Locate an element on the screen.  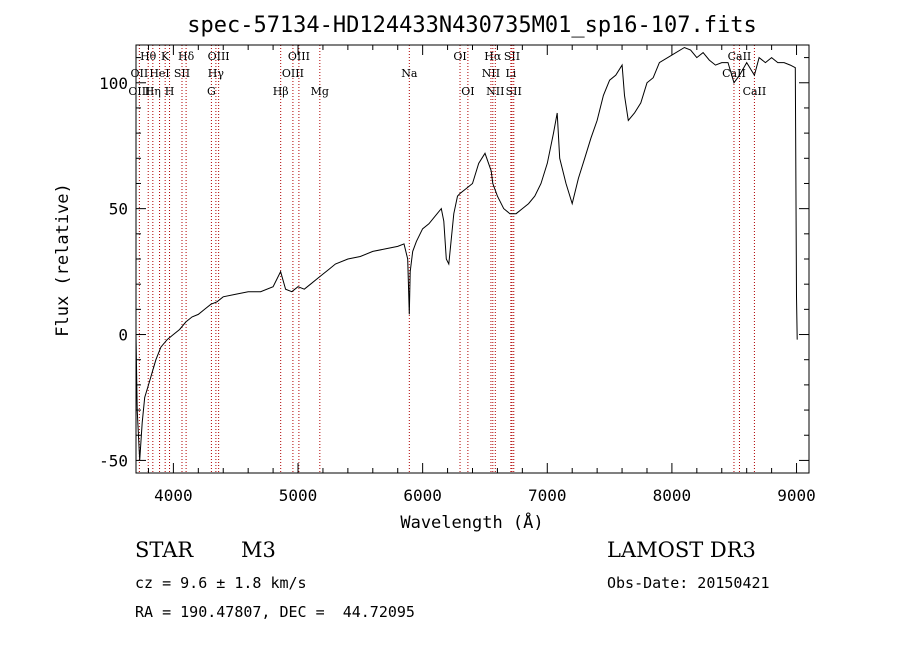
y-tick-label: 0 is located at coordinates (123, 335).